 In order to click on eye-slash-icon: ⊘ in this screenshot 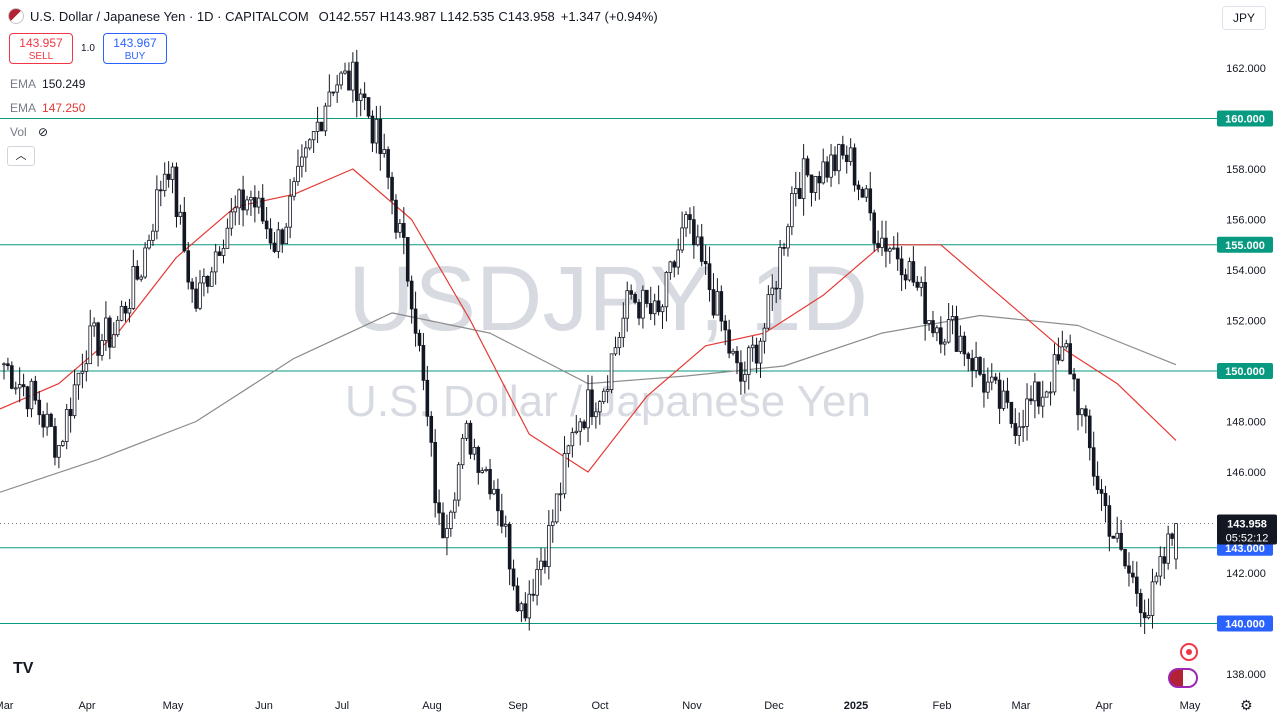, I will do `click(43, 132)`.